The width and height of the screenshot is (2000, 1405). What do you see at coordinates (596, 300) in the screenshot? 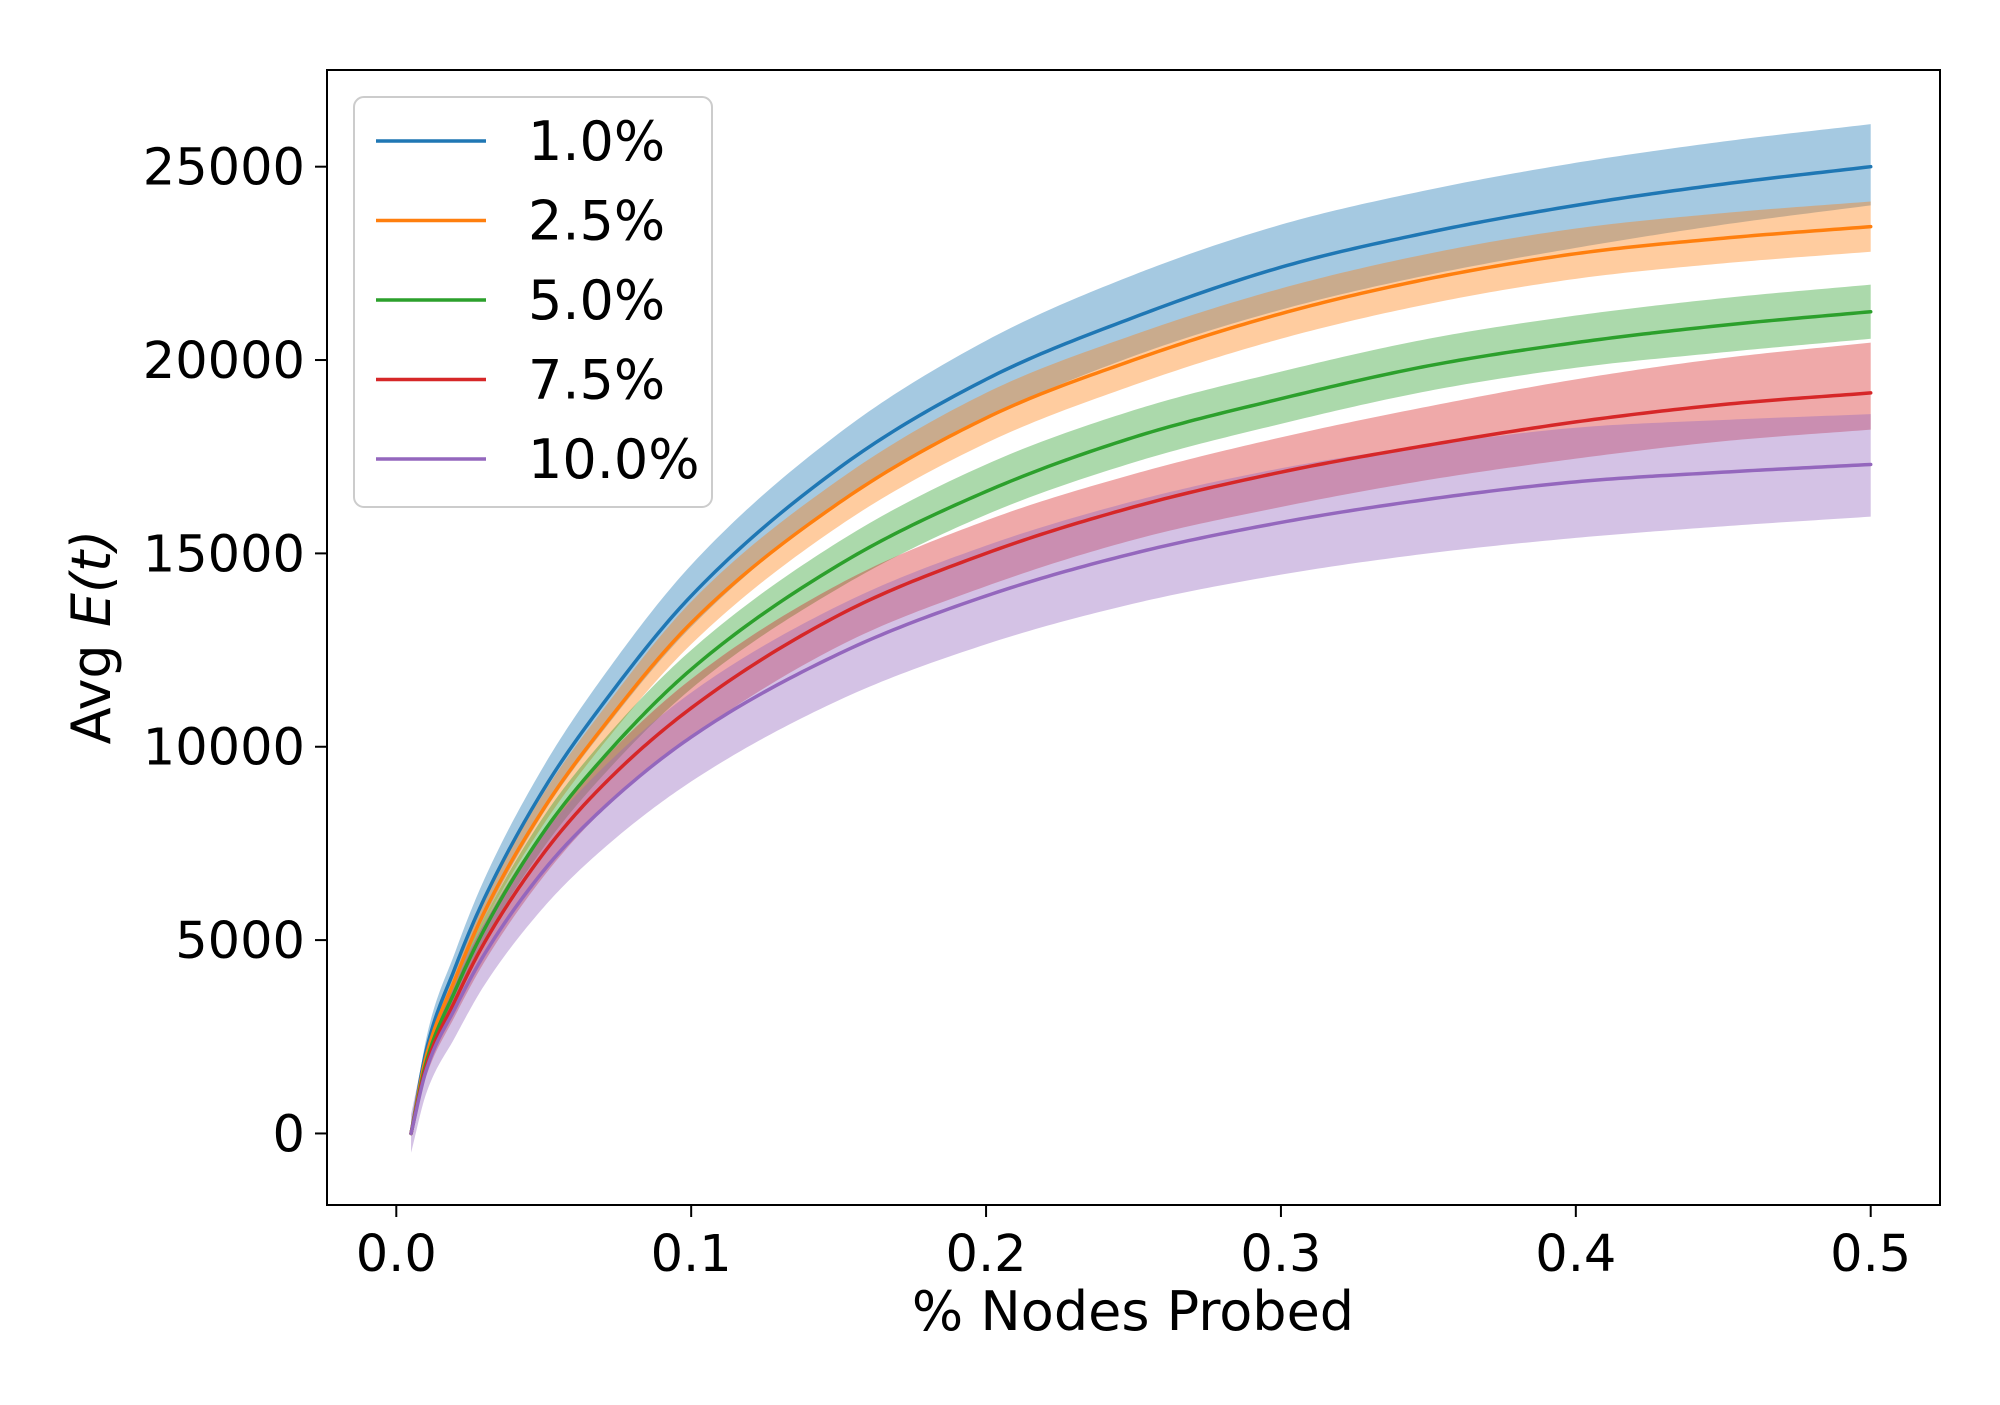
I see `legend-label-5.0%: 5.0%` at bounding box center [596, 300].